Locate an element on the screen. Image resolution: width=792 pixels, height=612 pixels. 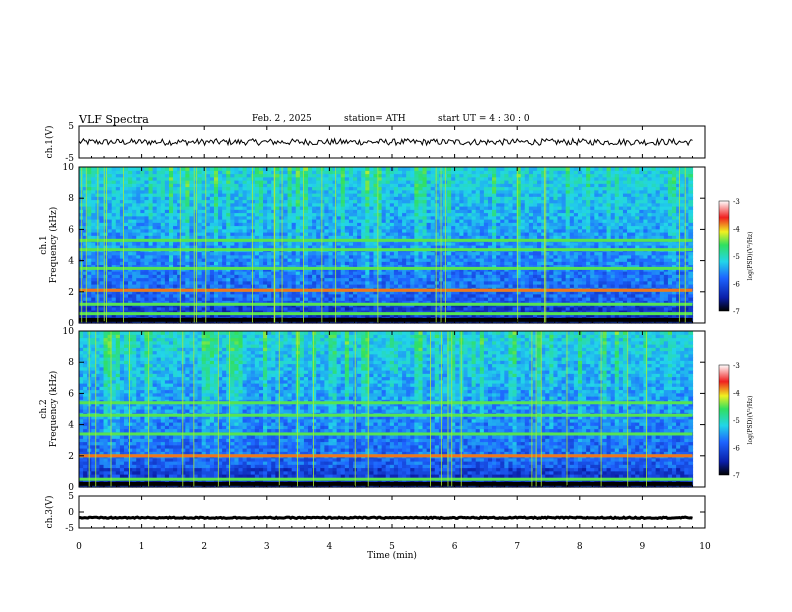
panel-frame is located at coordinates (392, 512).